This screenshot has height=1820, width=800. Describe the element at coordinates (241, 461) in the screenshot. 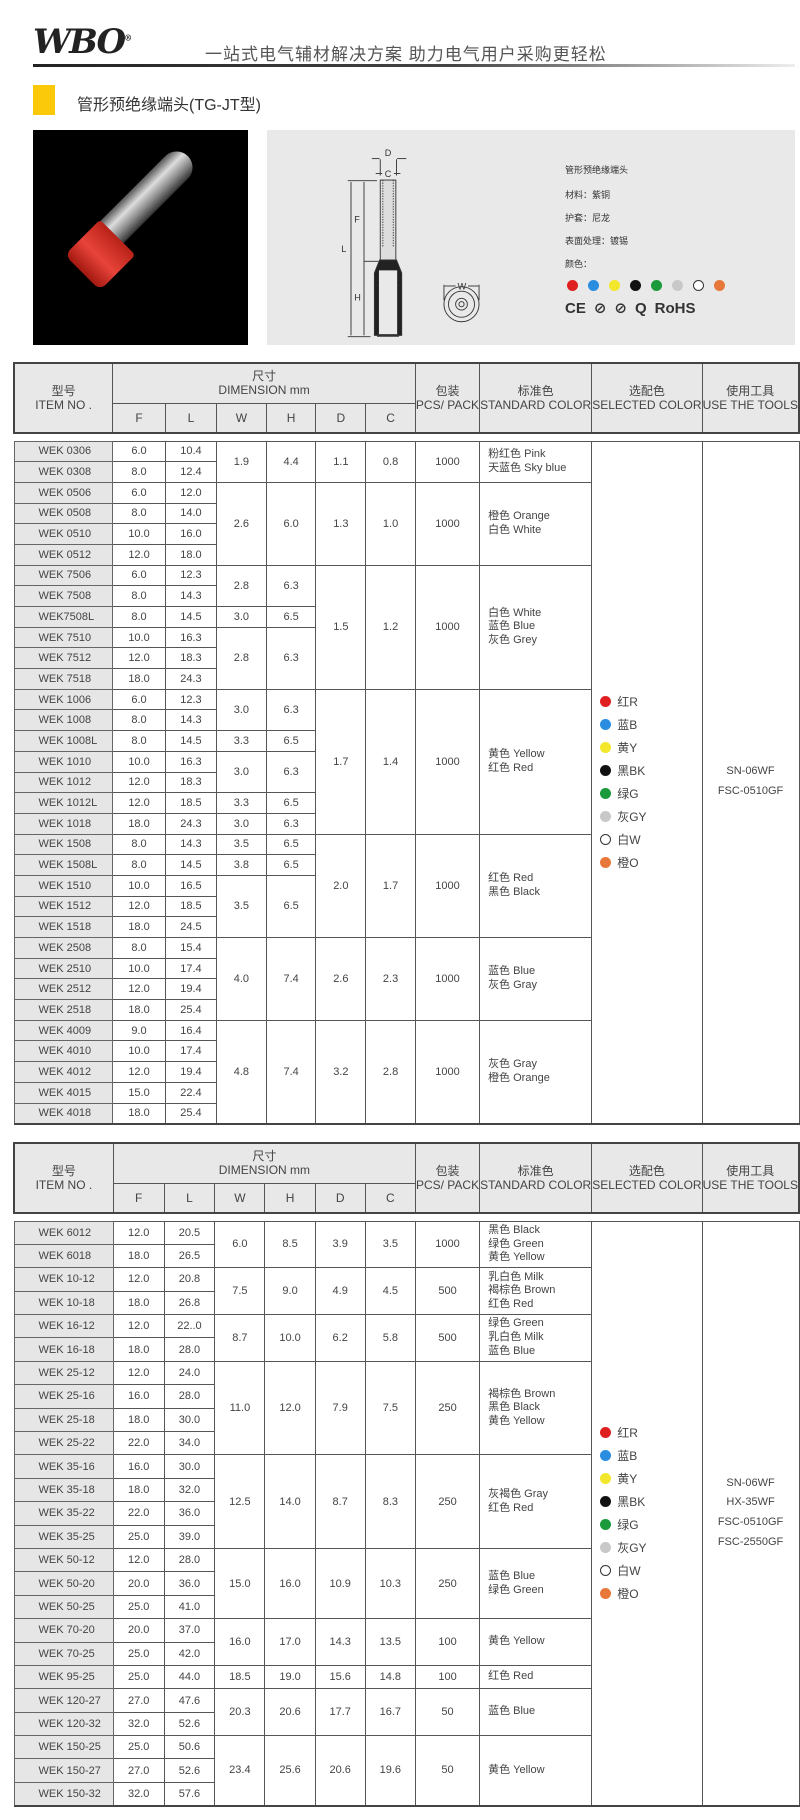

I see `dim-w: 1.9` at that location.